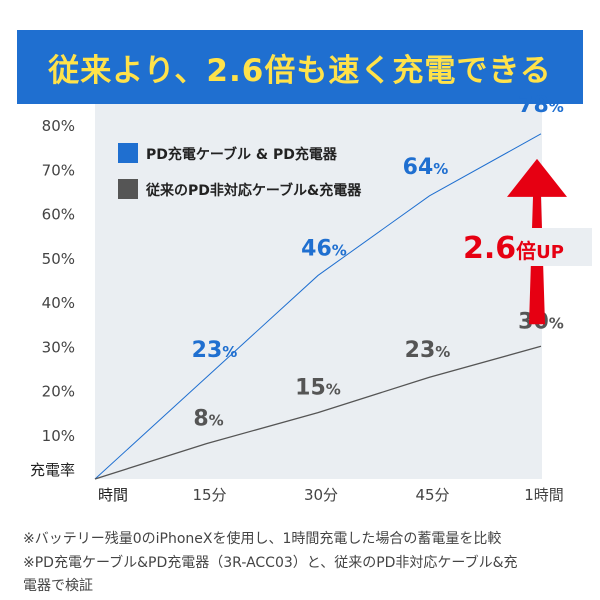 Image resolution: width=600 pixels, height=600 pixels. What do you see at coordinates (262, 539) in the screenshot?
I see `footnote-1: ※バッテリー残量0のiPhoneXを使用し、1時間充電した場合の蓄電量を比較` at bounding box center [262, 539].